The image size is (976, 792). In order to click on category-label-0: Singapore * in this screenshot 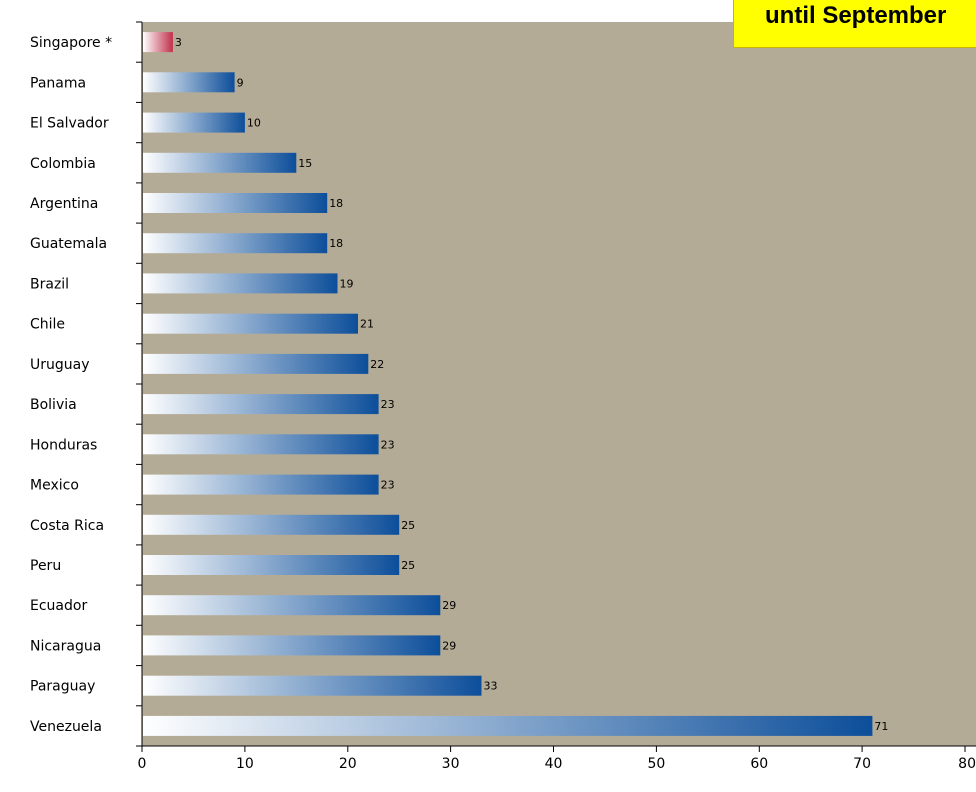, I will do `click(71, 43)`.